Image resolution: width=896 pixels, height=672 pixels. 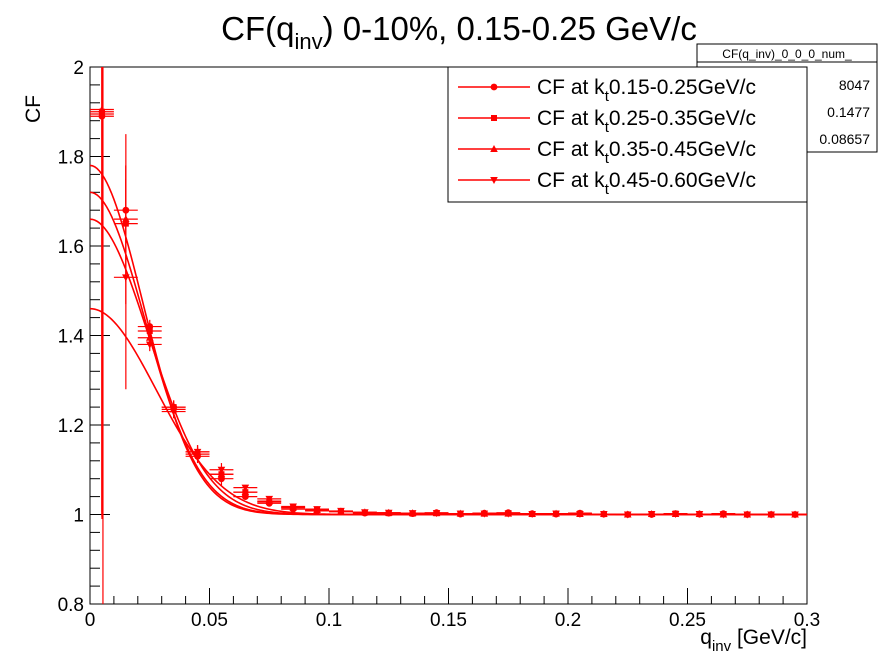 I want to click on x-tick-label: 0.1, so click(x=329, y=620).